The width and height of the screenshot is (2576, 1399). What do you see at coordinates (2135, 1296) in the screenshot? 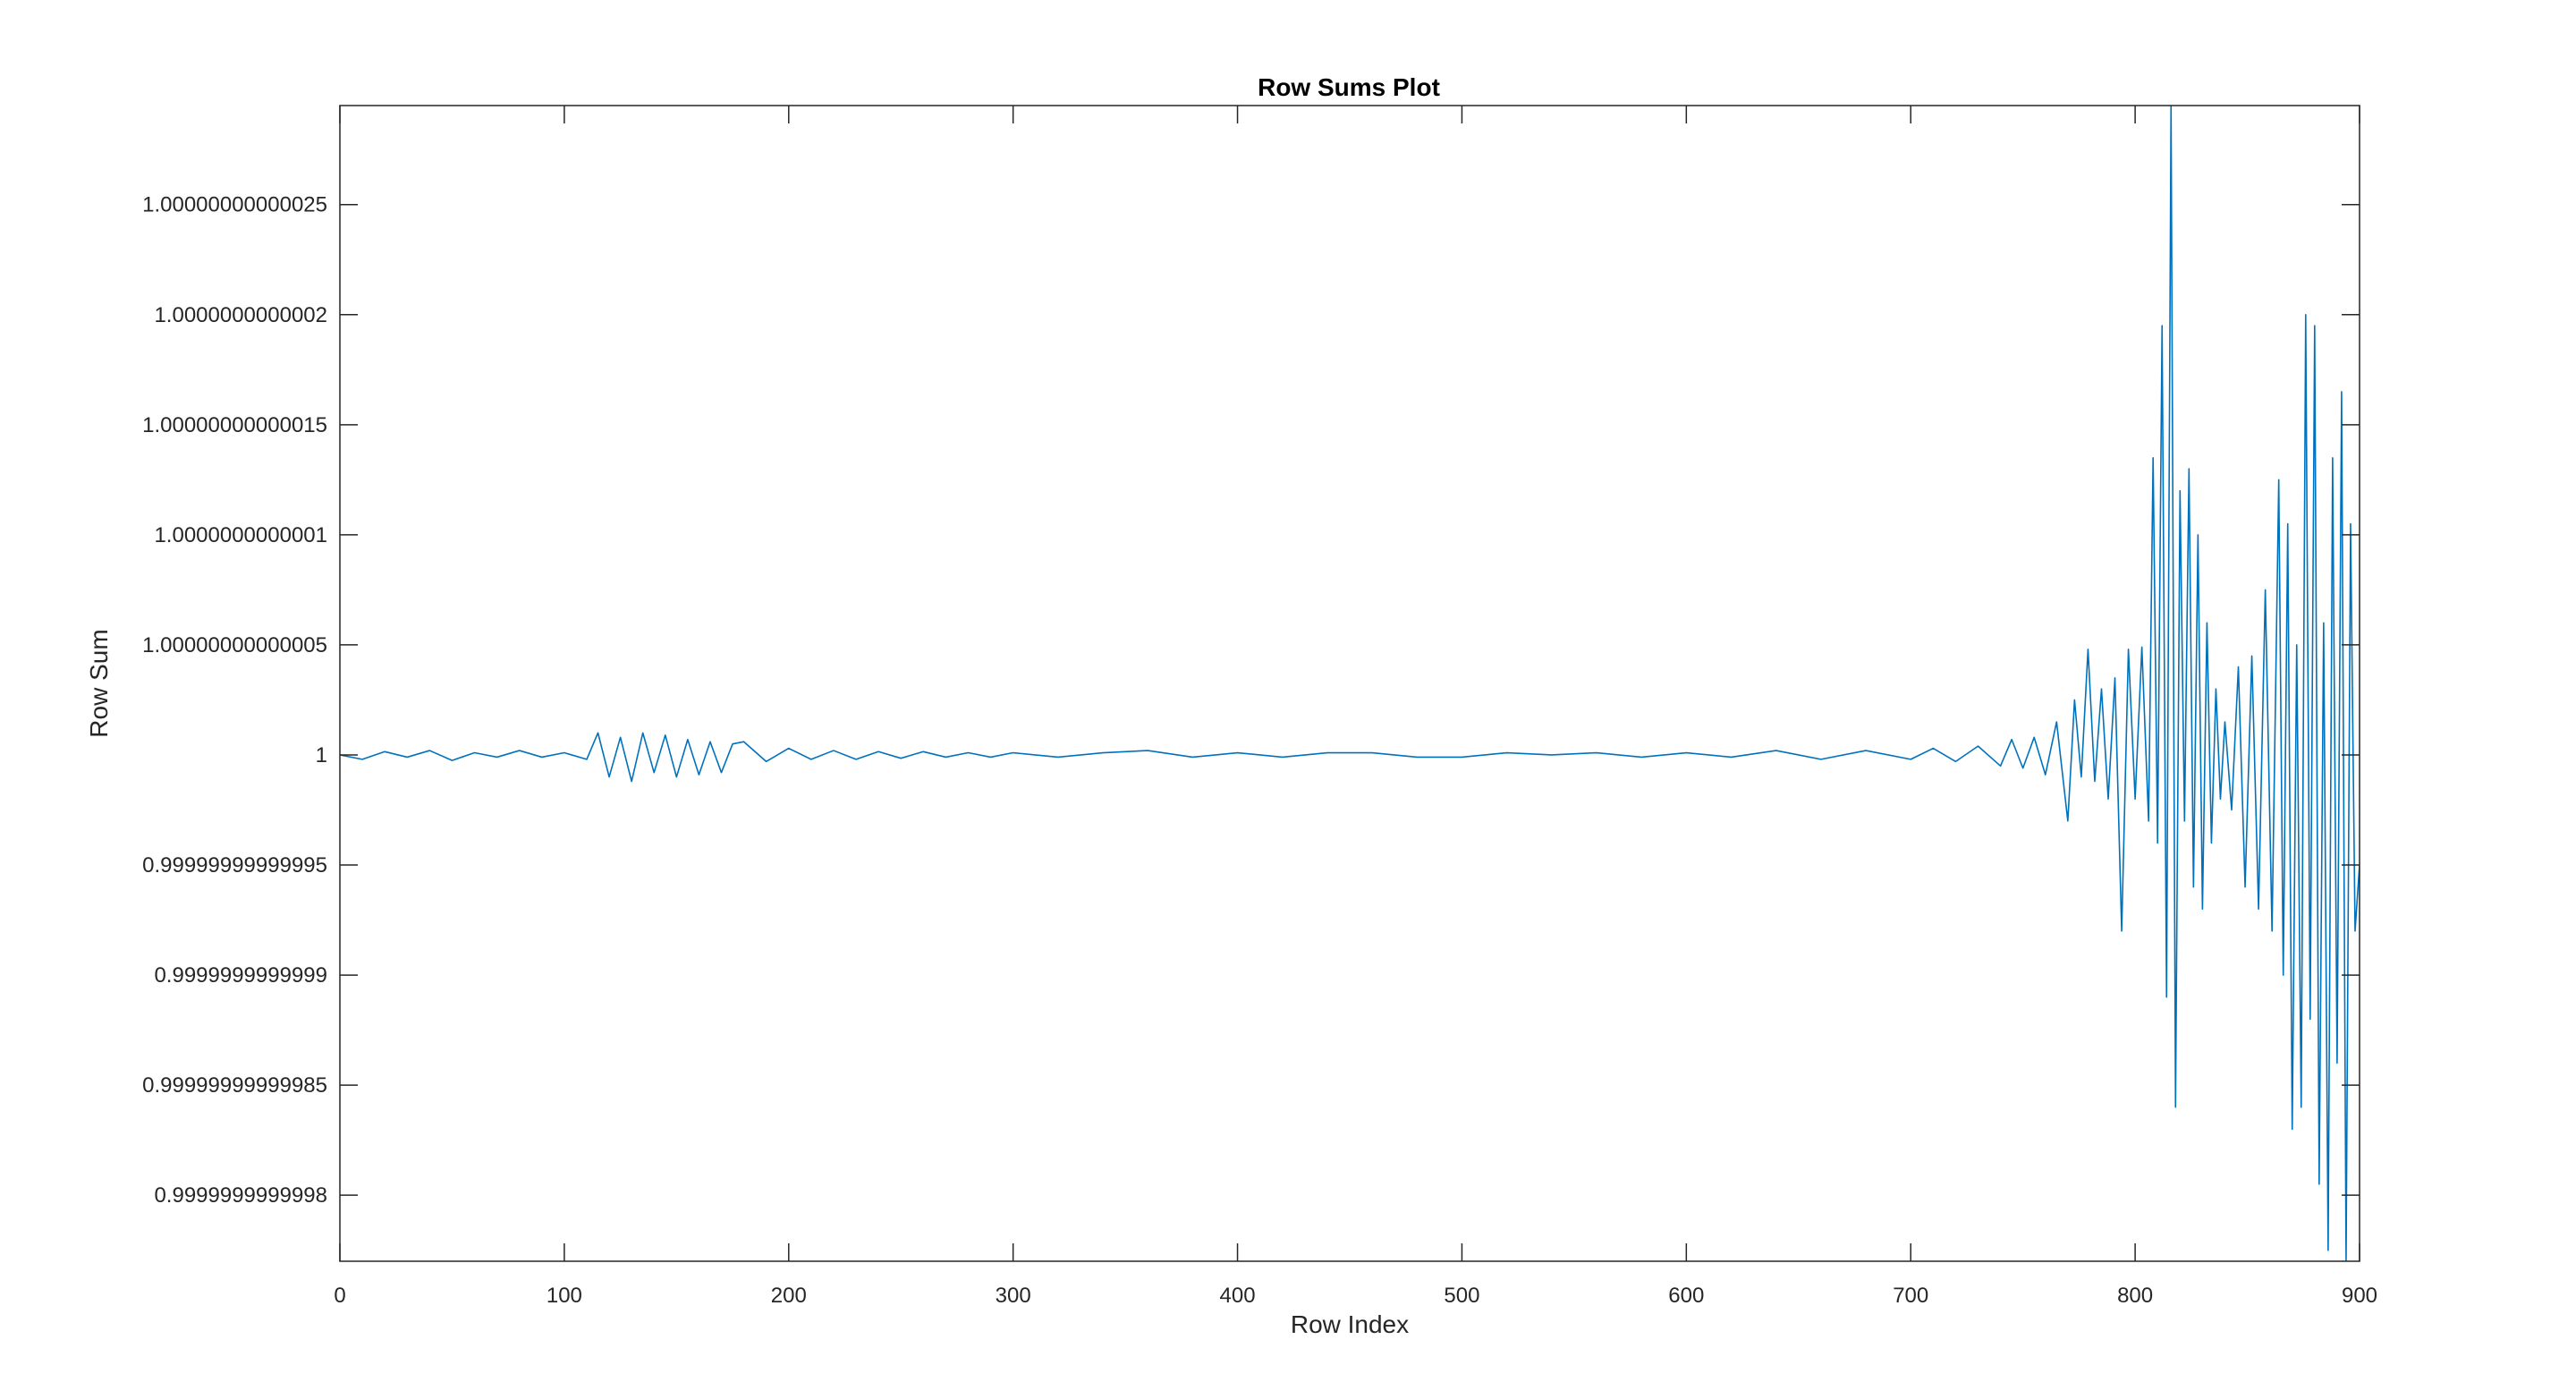
I see `x-tick-label: 800` at bounding box center [2135, 1296].